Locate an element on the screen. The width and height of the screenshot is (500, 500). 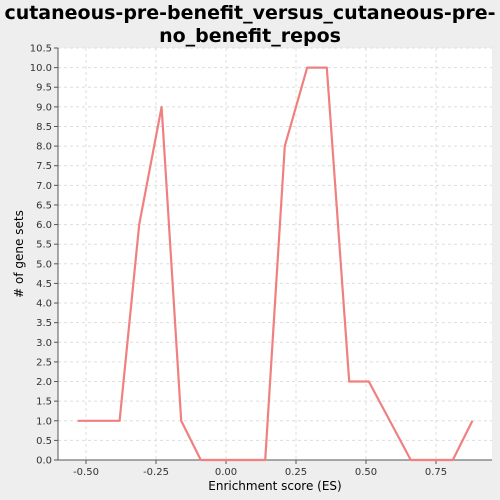
x-tick-label: 0.50 is located at coordinates (366, 472).